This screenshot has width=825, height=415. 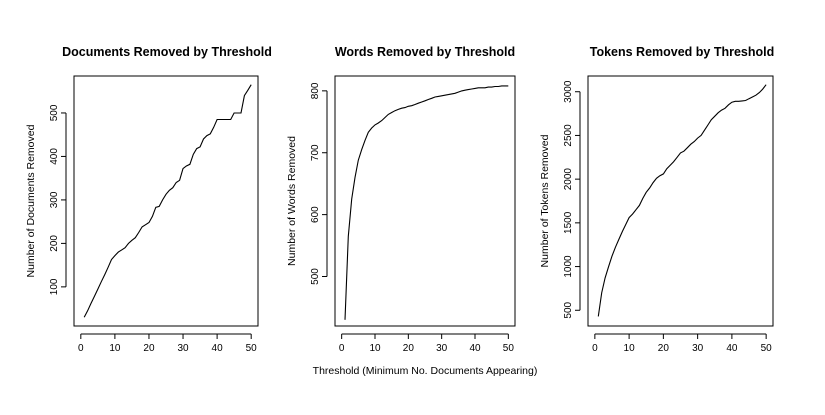 What do you see at coordinates (568, 222) in the screenshot?
I see `y-tick-label: 1500` at bounding box center [568, 222].